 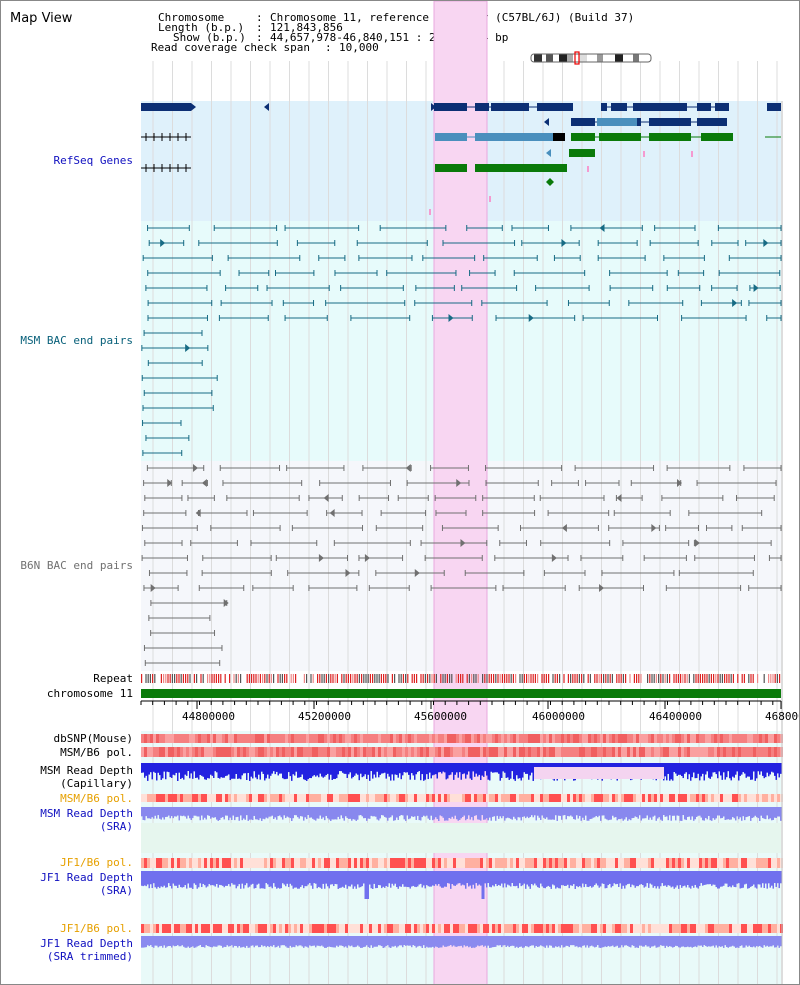 I want to click on track-label-repeat: Repeat, so click(x=113, y=678).